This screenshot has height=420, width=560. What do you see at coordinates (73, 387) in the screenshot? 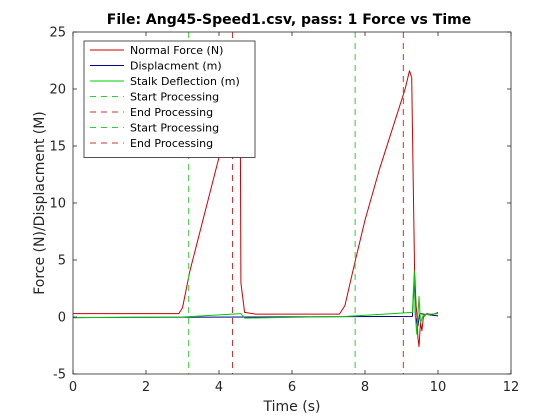
I see `x-tick-label: 0` at bounding box center [73, 387].